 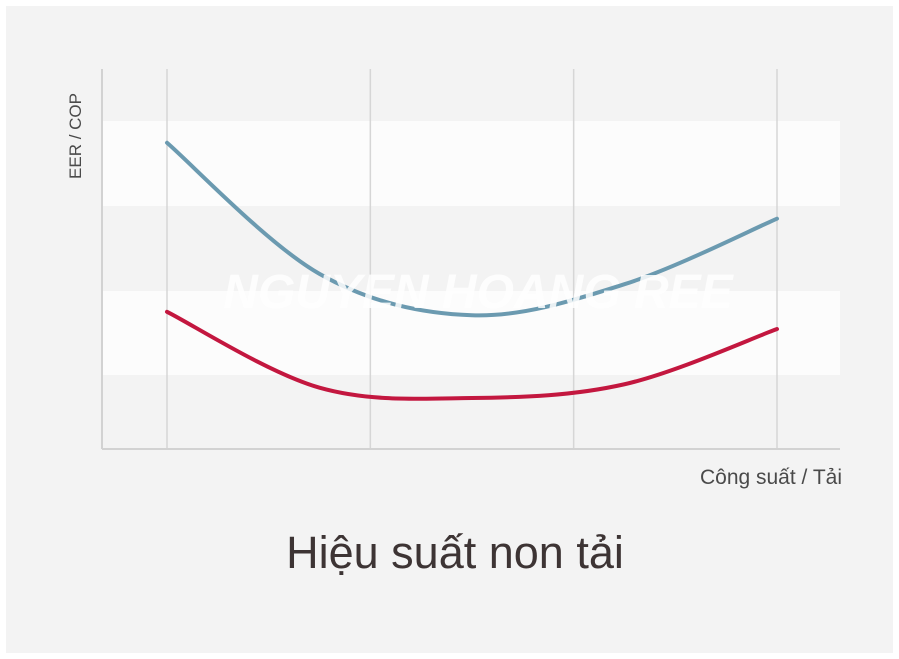 What do you see at coordinates (75, 136) in the screenshot?
I see `y-axis-label: EER / COP` at bounding box center [75, 136].